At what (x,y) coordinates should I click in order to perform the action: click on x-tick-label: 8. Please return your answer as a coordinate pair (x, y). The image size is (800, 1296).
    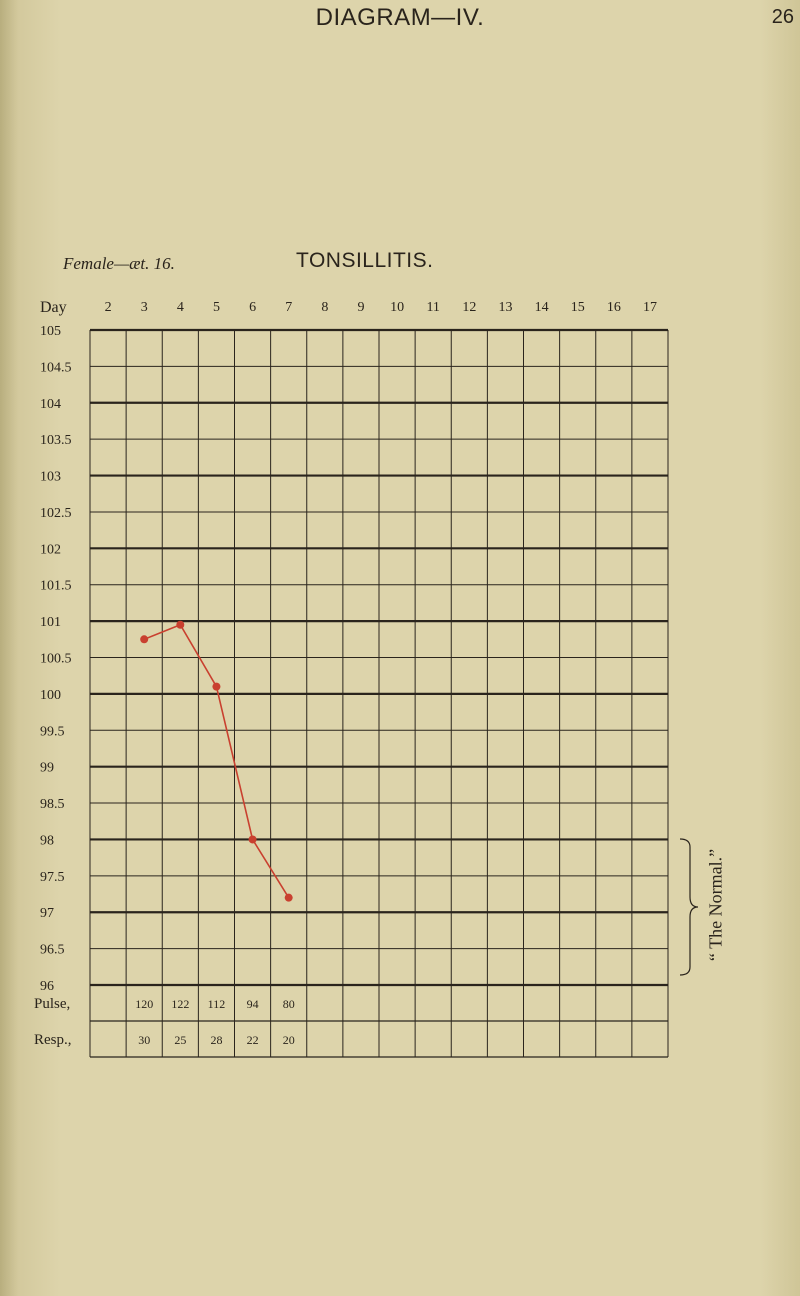
    Looking at the image, I should click on (324, 307).